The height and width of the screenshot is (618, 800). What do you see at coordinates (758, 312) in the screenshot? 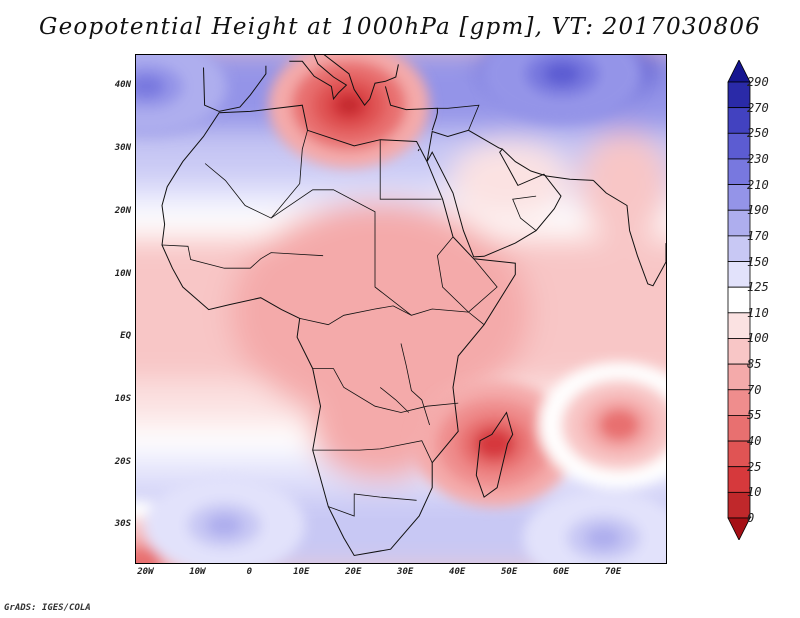
I see `colorbar-level-label: 110` at bounding box center [758, 312].